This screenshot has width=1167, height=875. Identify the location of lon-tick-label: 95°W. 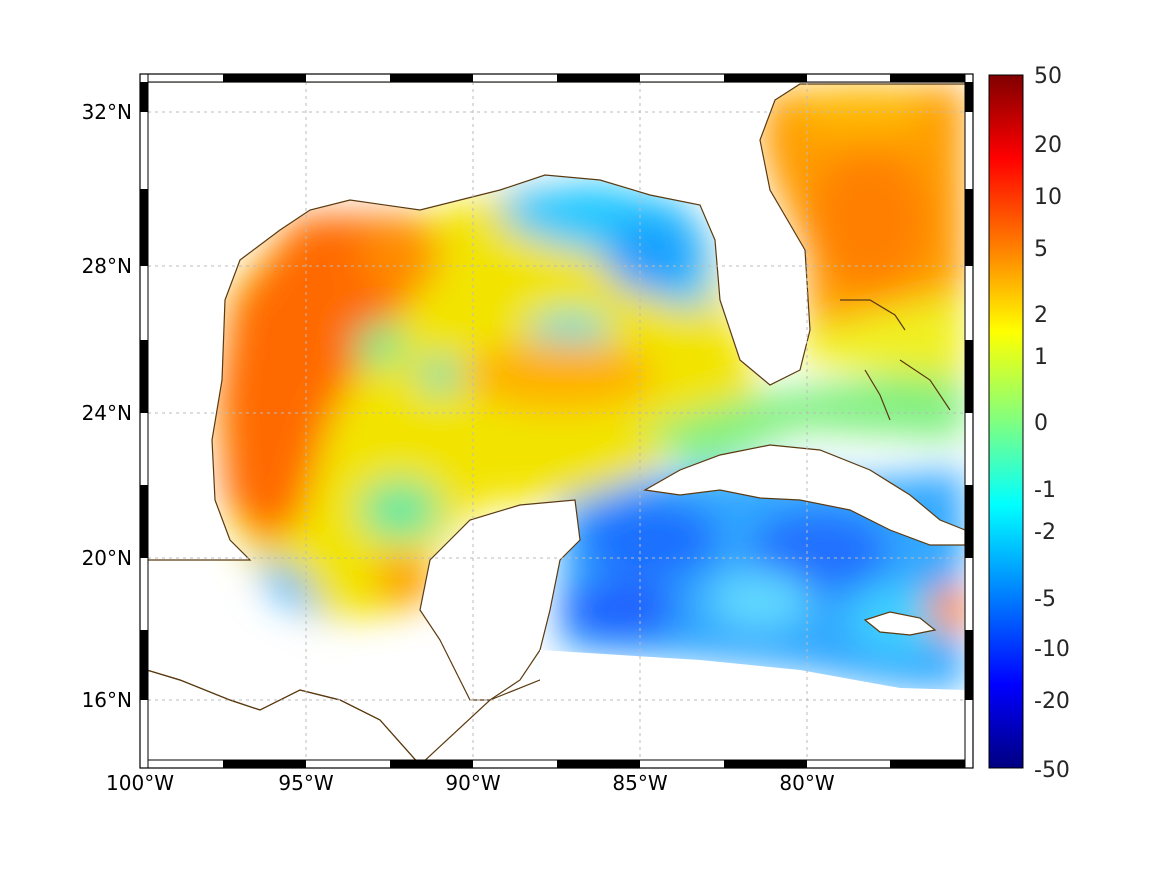
(305, 783).